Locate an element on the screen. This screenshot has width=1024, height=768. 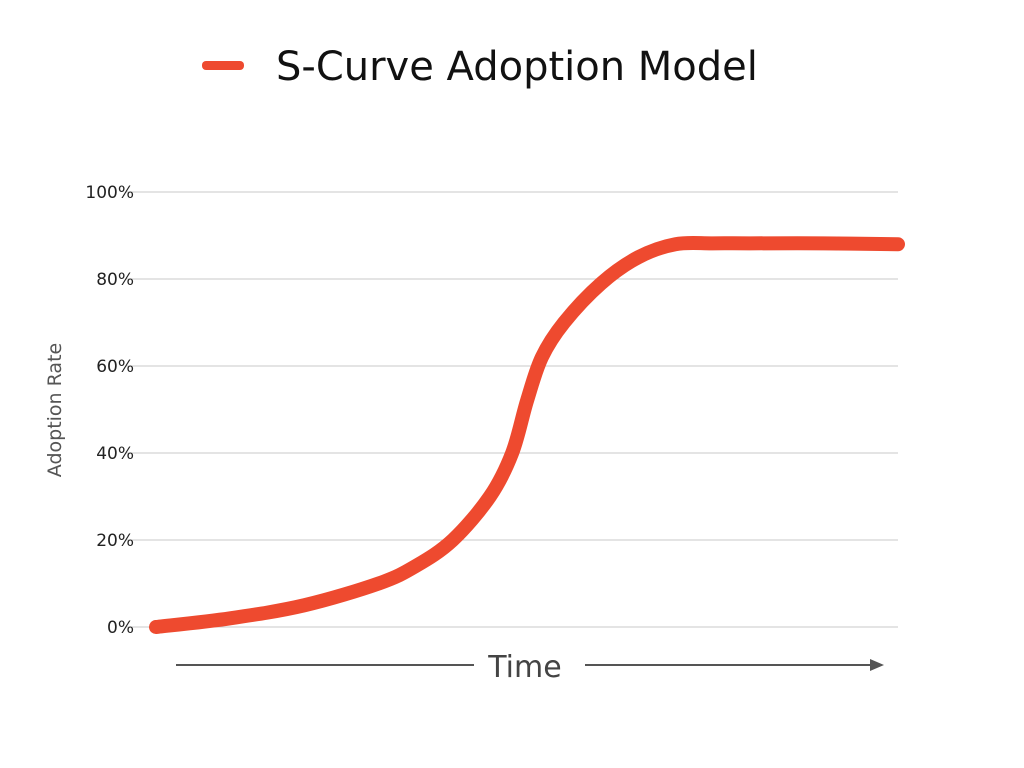
y-axis-label: Adoption Rate is located at coordinates (55, 410).